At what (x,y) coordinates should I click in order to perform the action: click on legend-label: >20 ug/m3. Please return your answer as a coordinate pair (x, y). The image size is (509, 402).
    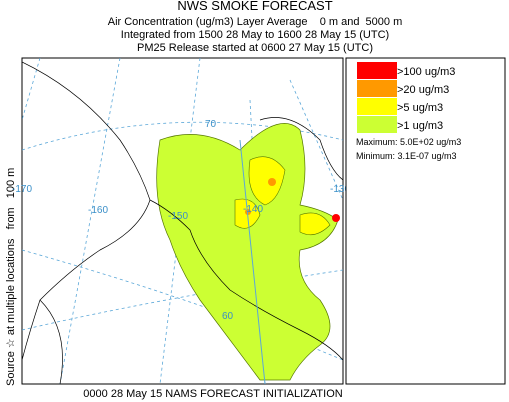
    Looking at the image, I should click on (423, 90).